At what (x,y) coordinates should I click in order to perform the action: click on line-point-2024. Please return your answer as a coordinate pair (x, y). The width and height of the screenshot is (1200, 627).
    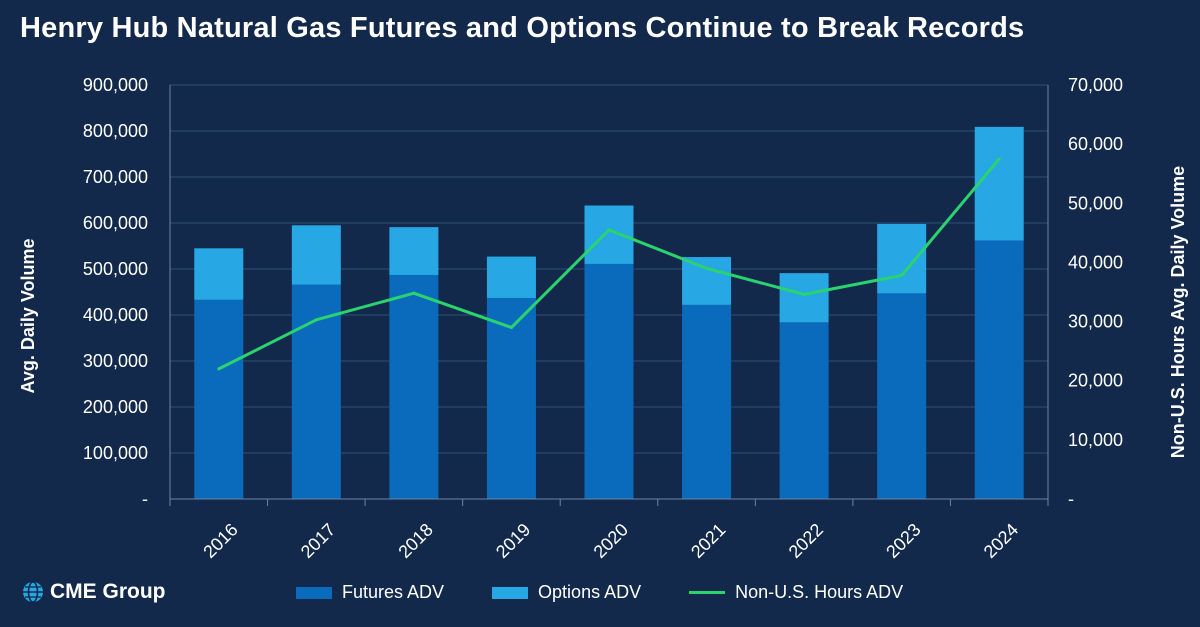
    Looking at the image, I should click on (999, 159).